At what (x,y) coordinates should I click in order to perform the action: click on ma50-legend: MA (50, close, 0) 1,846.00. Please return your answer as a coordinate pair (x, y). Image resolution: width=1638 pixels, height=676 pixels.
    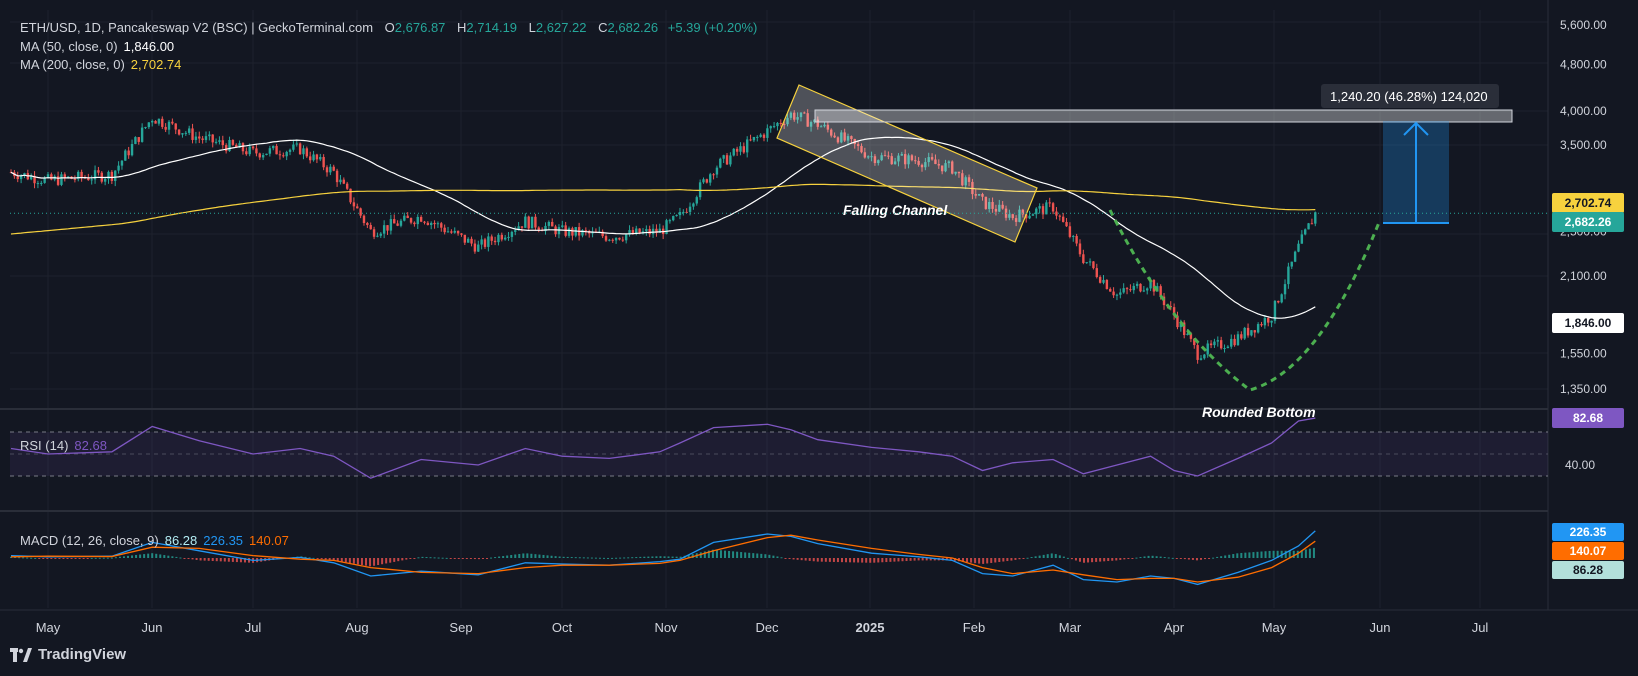
    Looking at the image, I should click on (97, 47).